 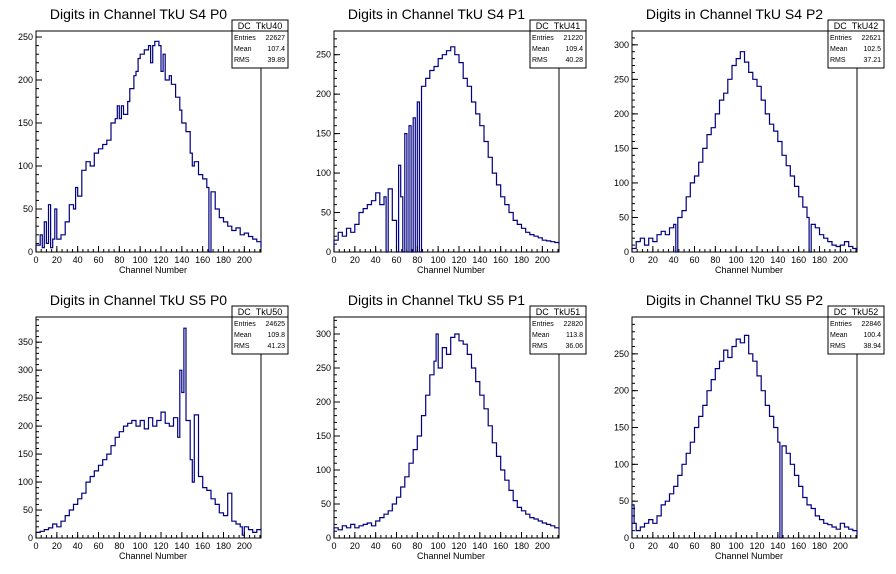 What do you see at coordinates (856, 312) in the screenshot?
I see `stats-name: DC_TkU52` at bounding box center [856, 312].